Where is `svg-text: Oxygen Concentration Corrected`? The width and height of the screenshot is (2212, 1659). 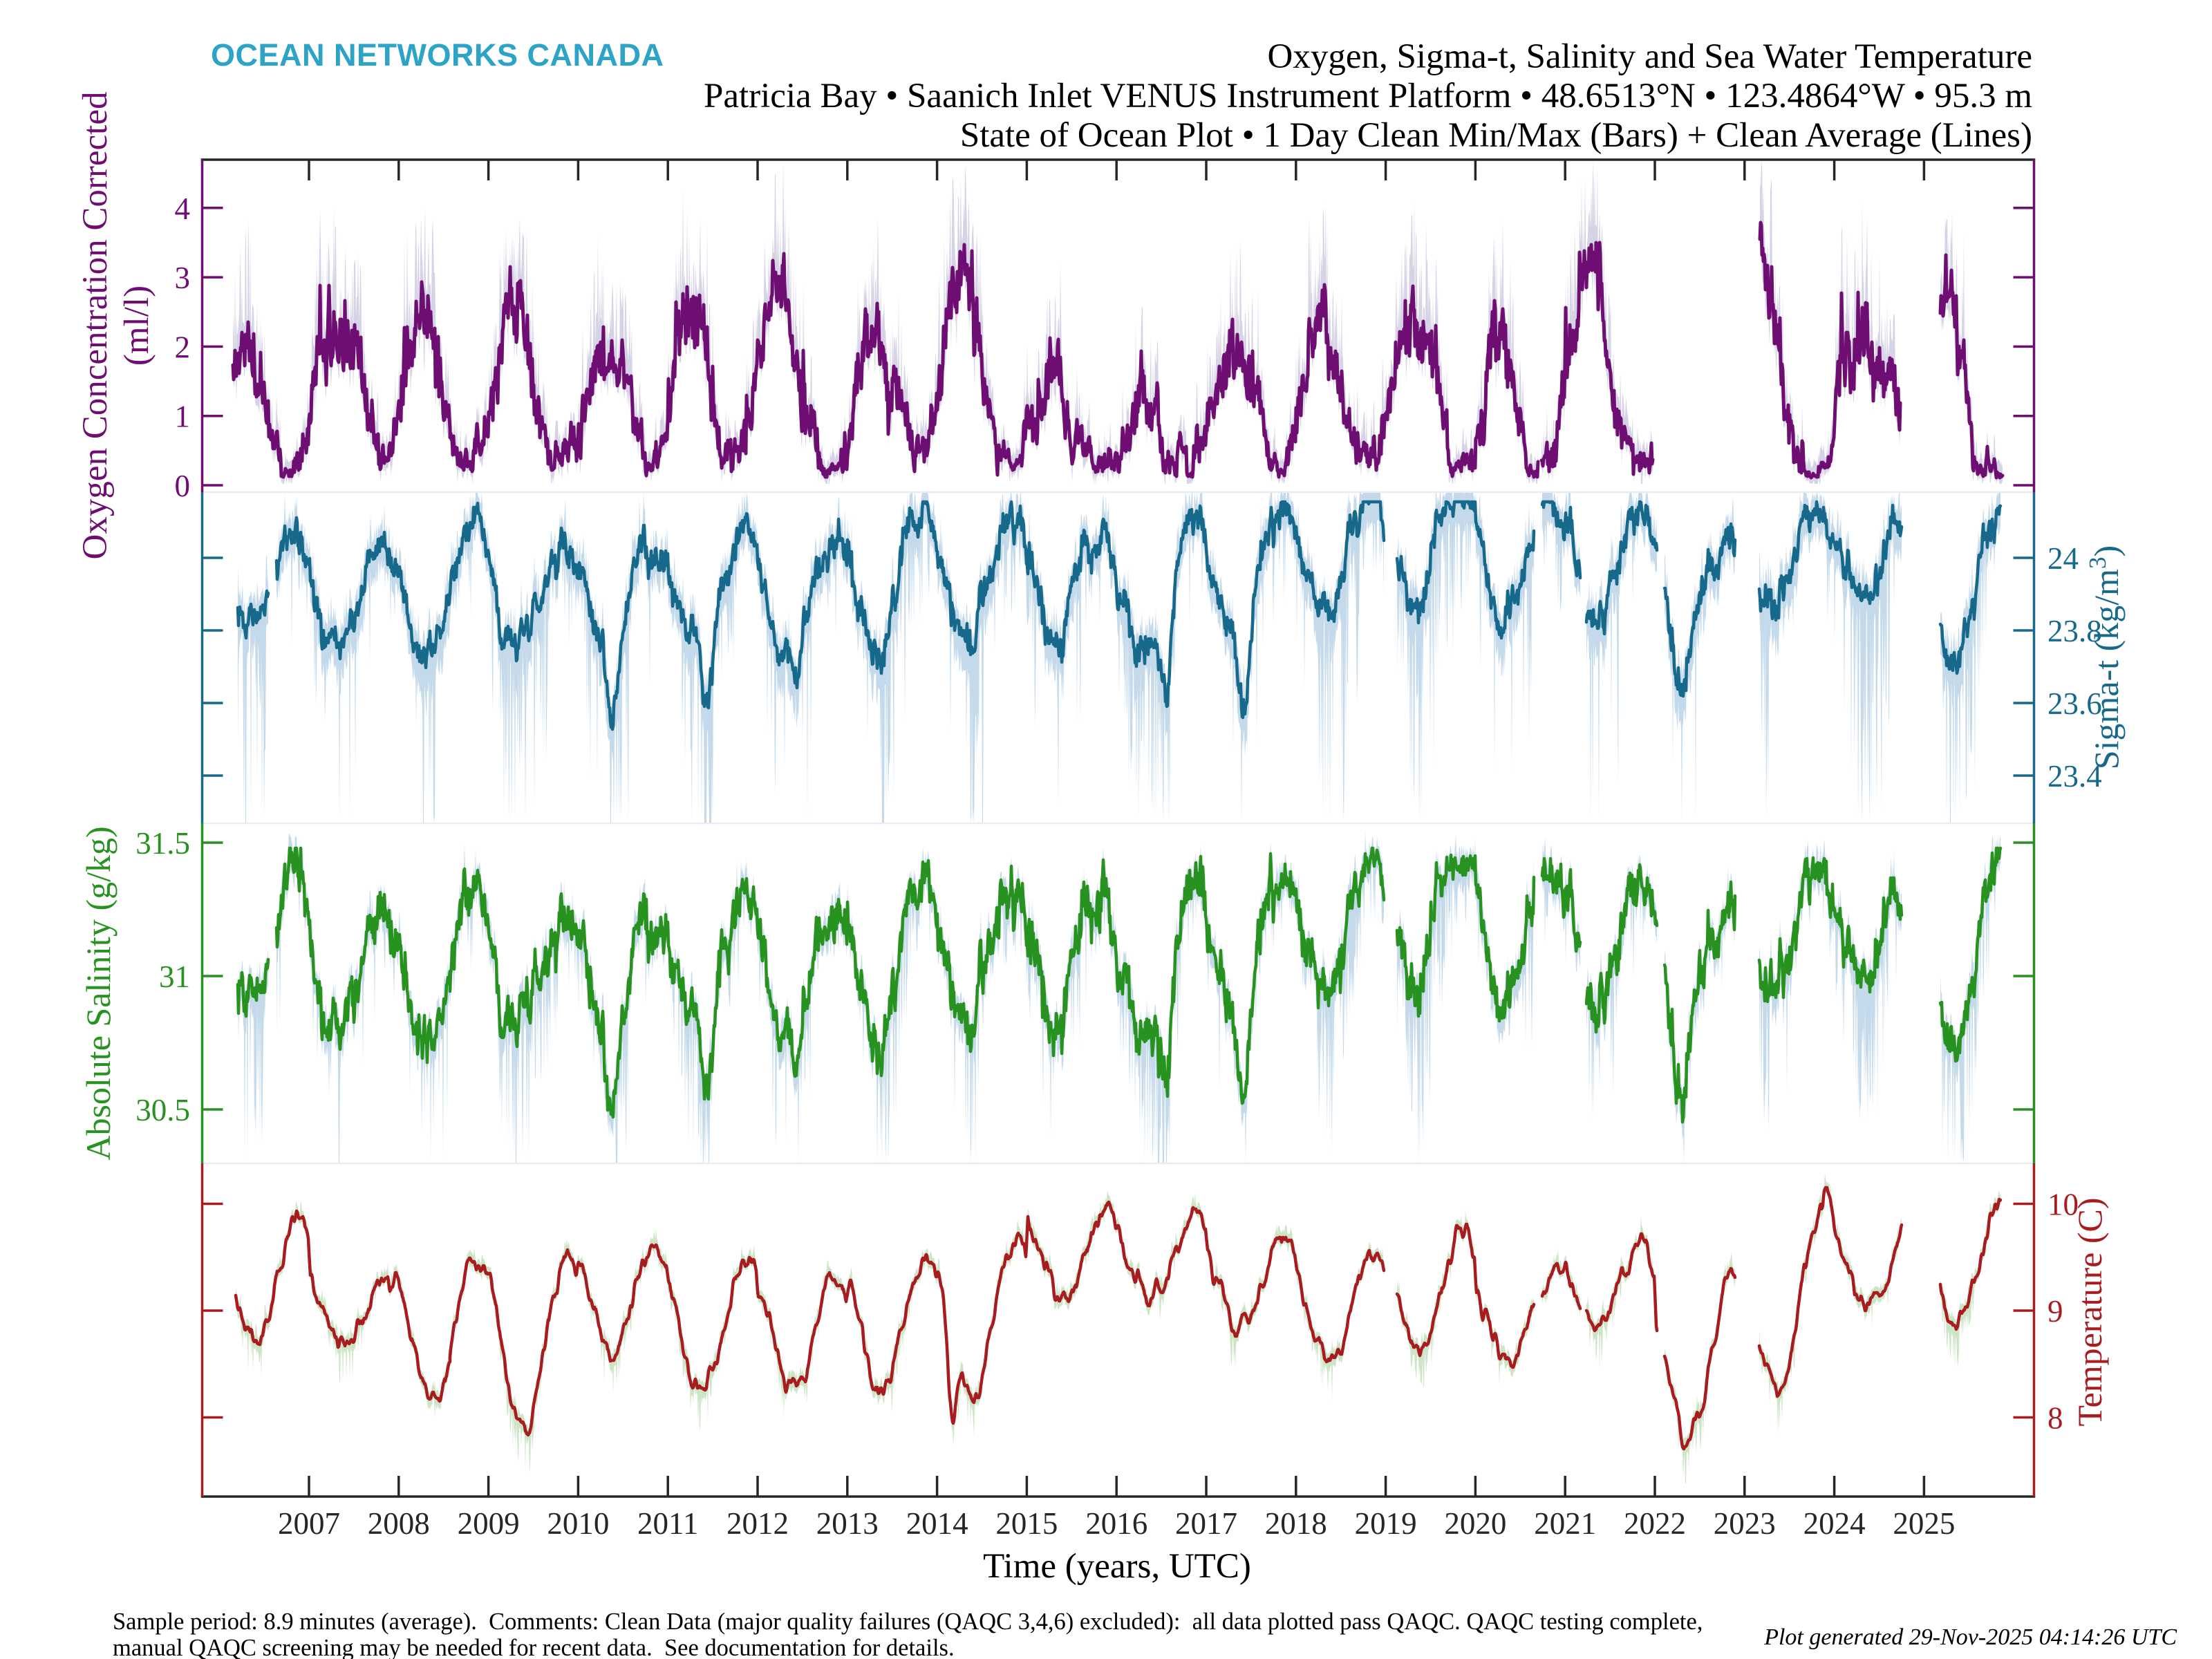
svg-text: Oxygen Concentration Corrected is located at coordinates (95, 326).